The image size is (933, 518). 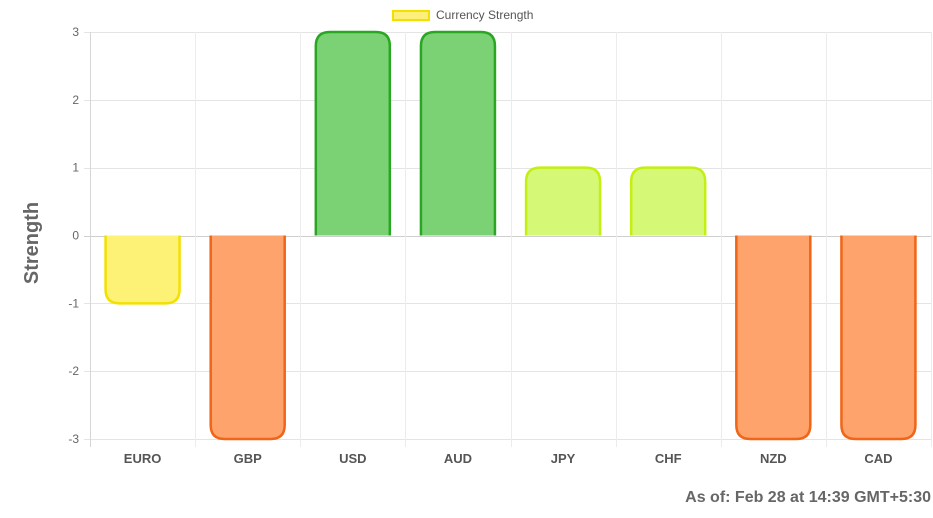 I want to click on bar-aud, so click(x=458, y=134).